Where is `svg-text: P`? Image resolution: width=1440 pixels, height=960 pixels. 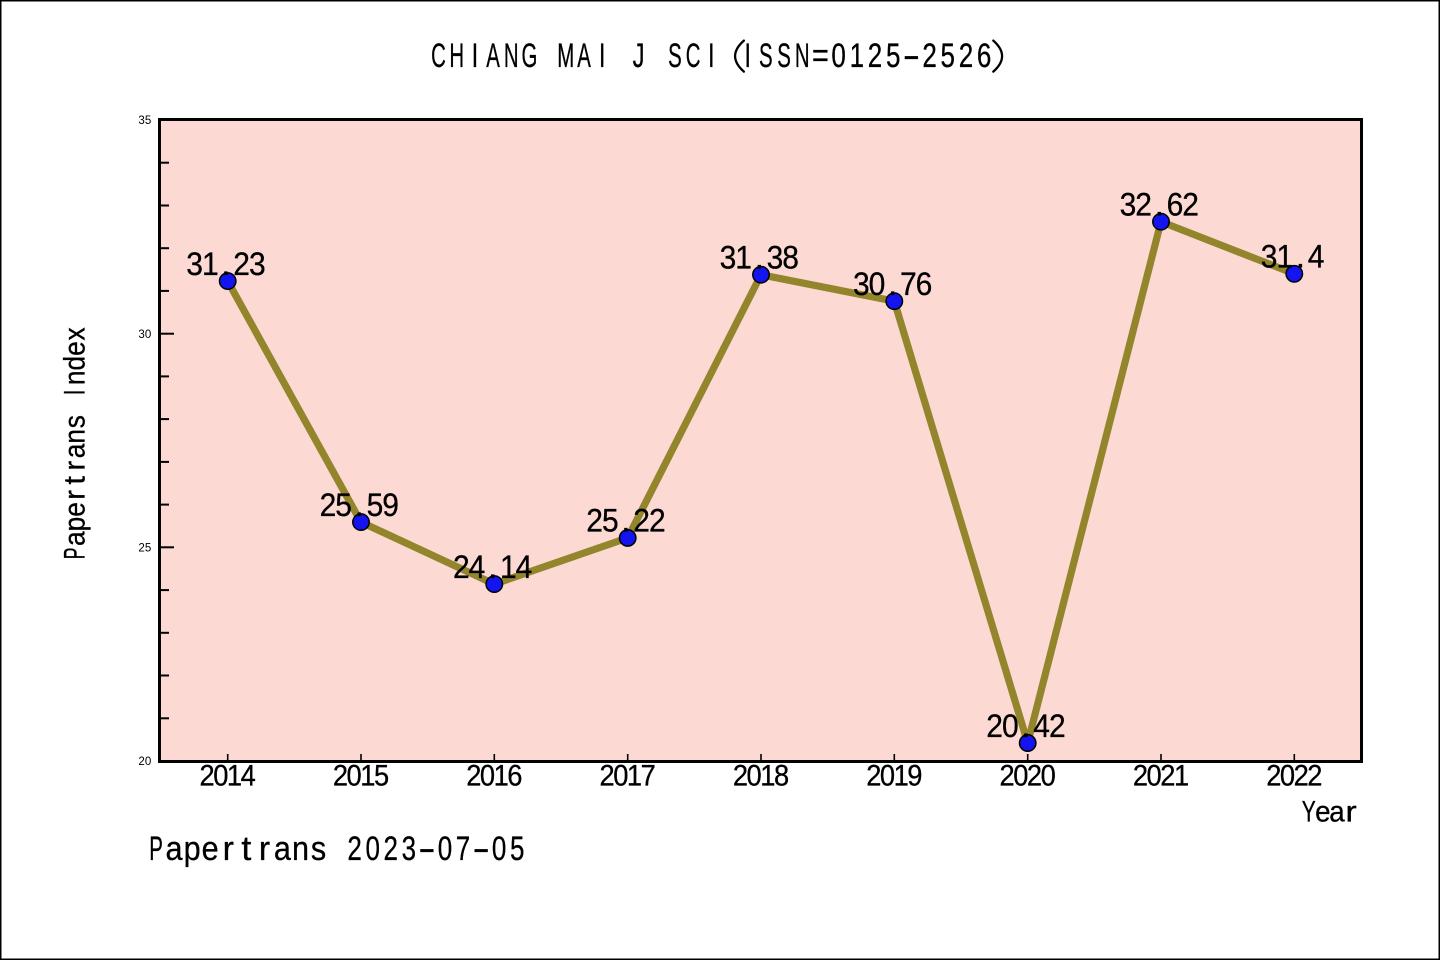
svg-text: P is located at coordinates (156, 849).